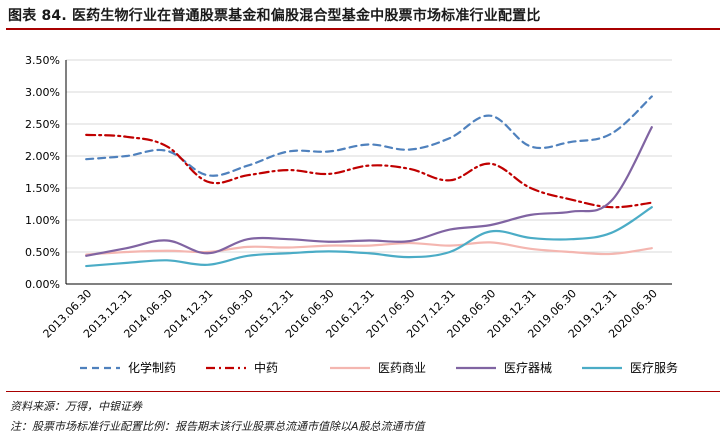 The height and width of the screenshot is (437, 727). Describe the element at coordinates (363, 391) in the screenshot. I see `footer-divider` at that location.